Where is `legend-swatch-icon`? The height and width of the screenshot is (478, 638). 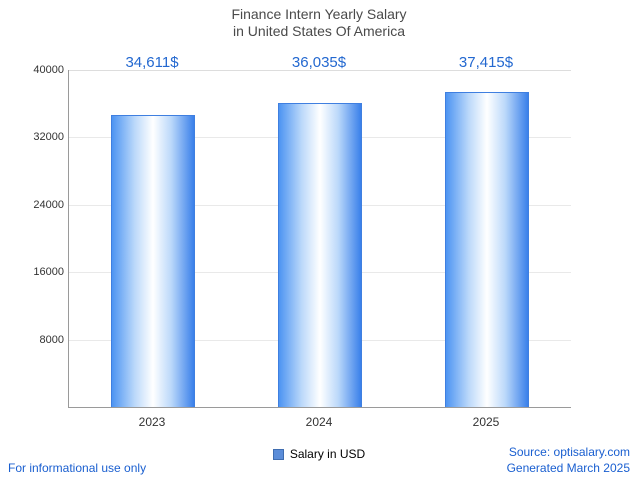 legend-swatch-icon is located at coordinates (278, 454).